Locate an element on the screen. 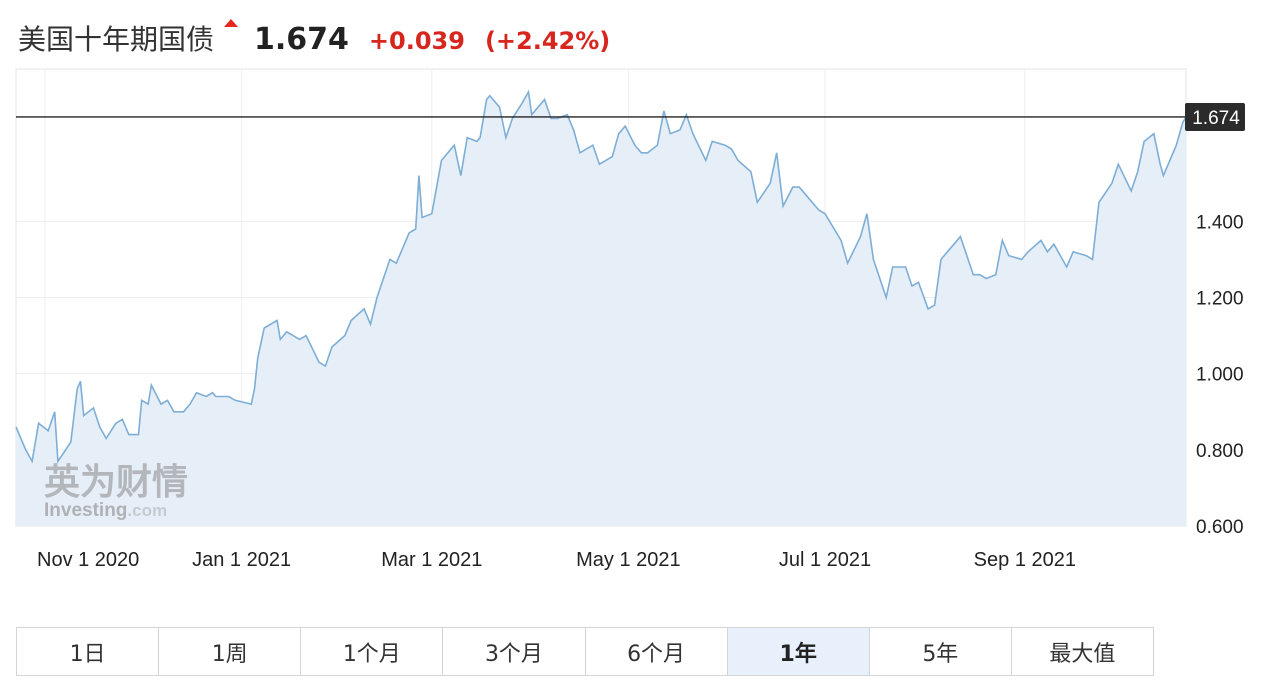 This screenshot has width=1267, height=687. watermark-brand-cn: 英为财情 is located at coordinates (116, 482).